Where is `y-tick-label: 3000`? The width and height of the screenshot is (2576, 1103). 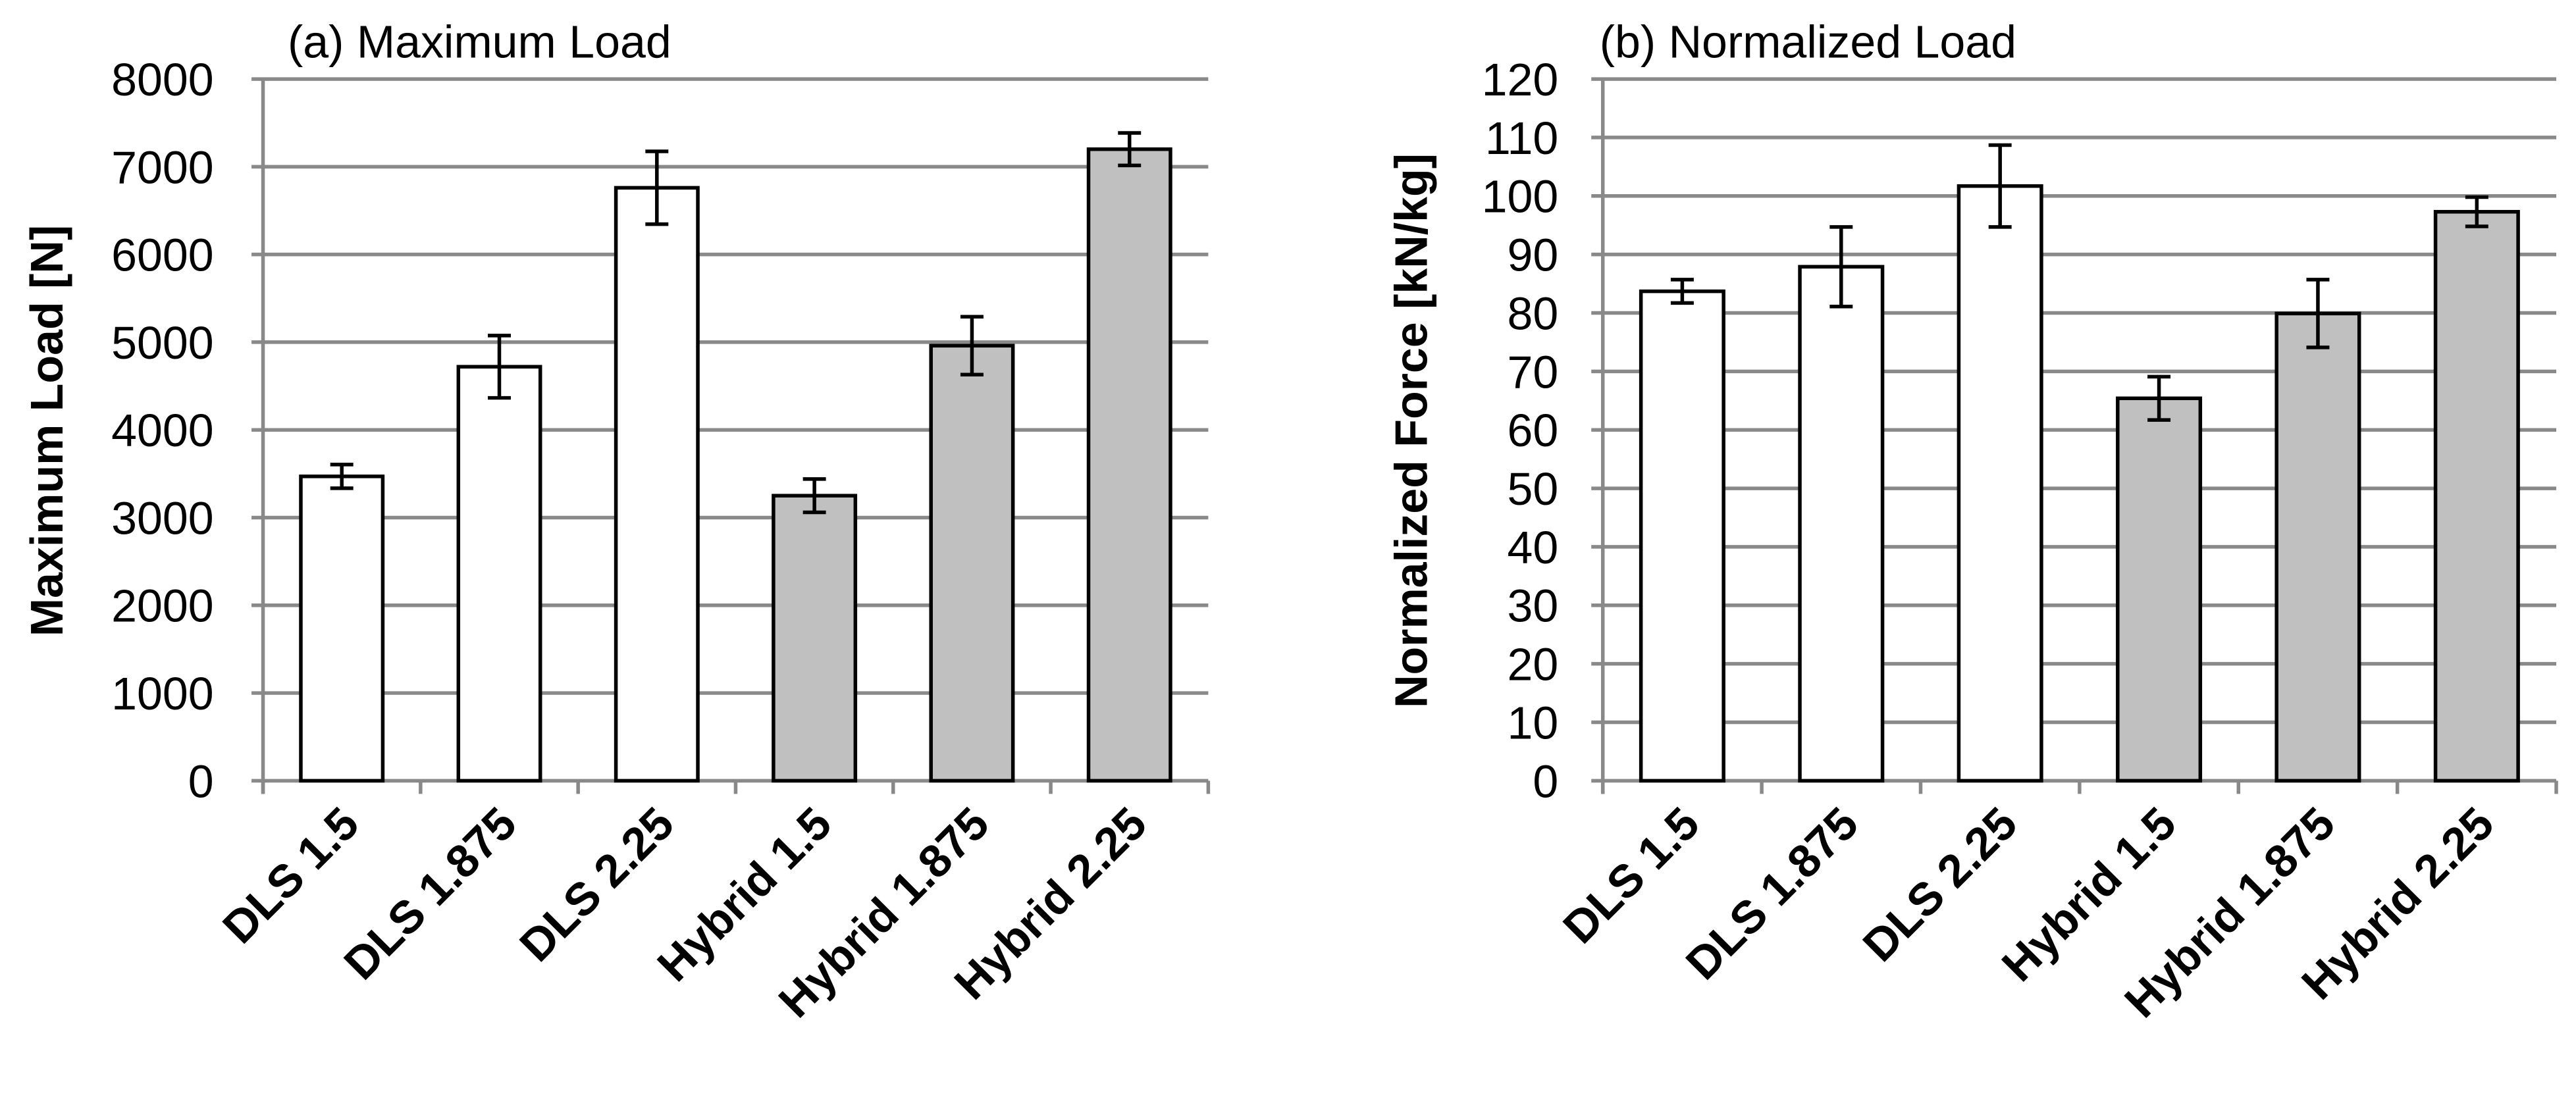
y-tick-label: 3000 is located at coordinates (162, 518).